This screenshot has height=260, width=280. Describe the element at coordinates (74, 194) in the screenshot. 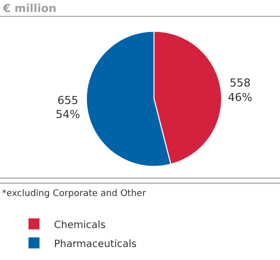

I see `text: *excluding Corporate and Other` at that location.